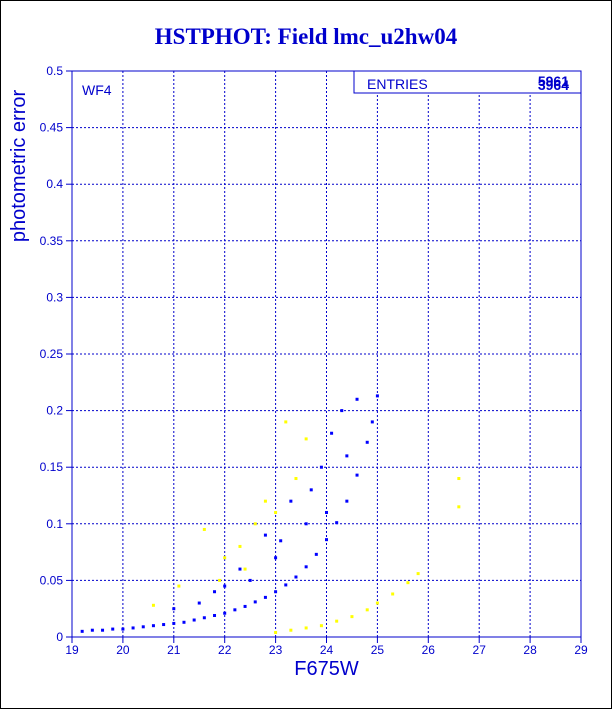  I want to click on y-tick-label: 0.35, so click(52, 241).